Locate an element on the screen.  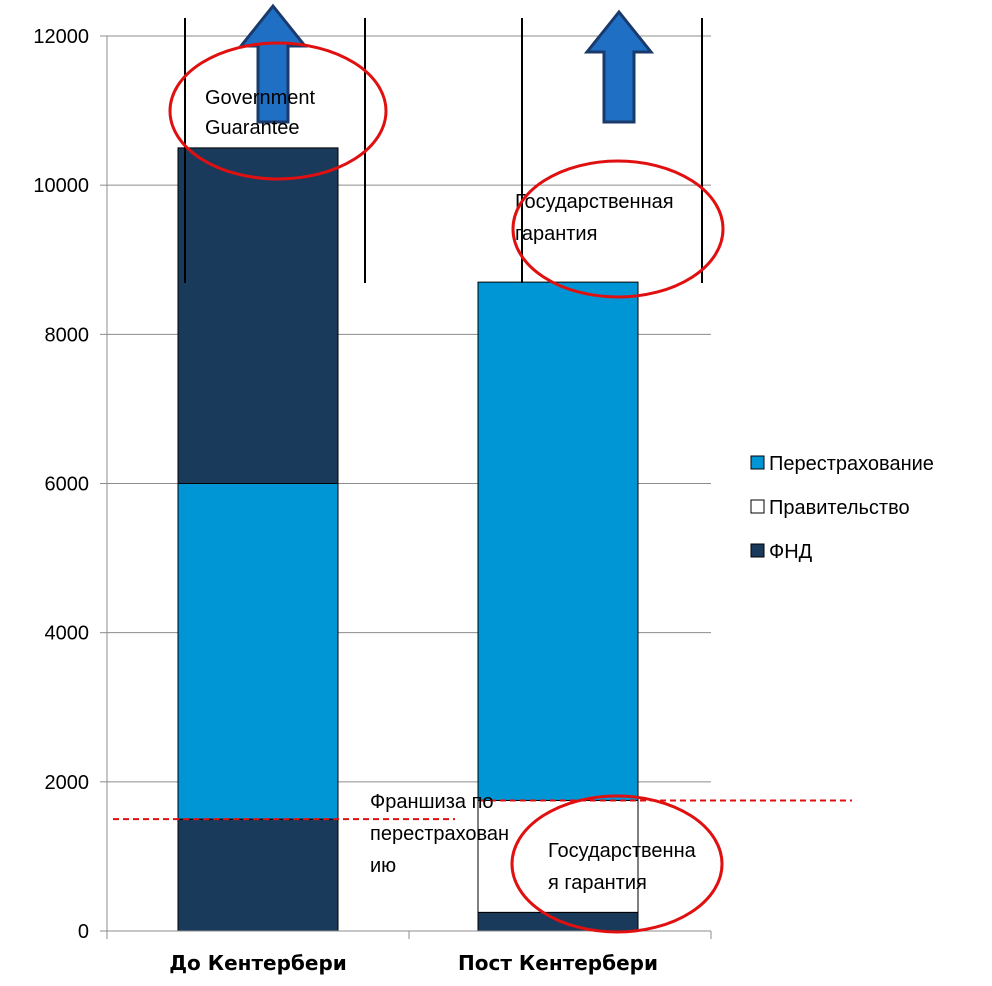
reinsurance-deductible-label: Франшиза по перестрахован ию is located at coordinates (439, 834).